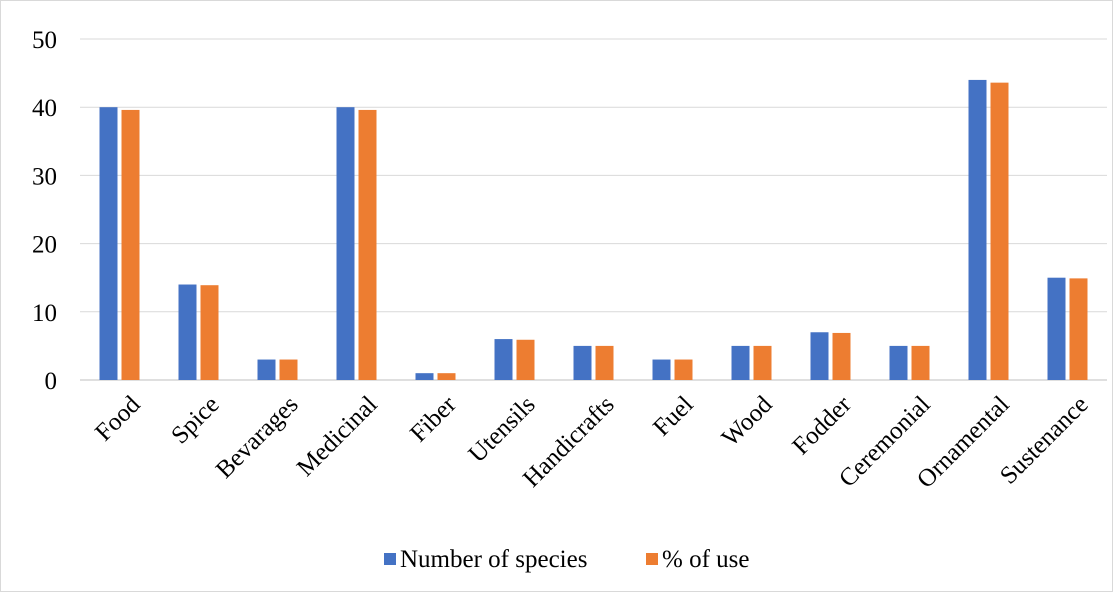 Image resolution: width=1113 pixels, height=593 pixels. I want to click on legend: Number of species % of use, so click(566, 559).